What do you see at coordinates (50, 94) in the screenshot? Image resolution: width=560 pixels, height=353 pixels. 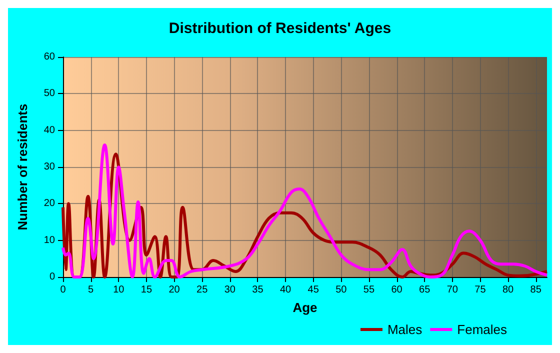 I see `y-tick-label: 50` at bounding box center [50, 94].